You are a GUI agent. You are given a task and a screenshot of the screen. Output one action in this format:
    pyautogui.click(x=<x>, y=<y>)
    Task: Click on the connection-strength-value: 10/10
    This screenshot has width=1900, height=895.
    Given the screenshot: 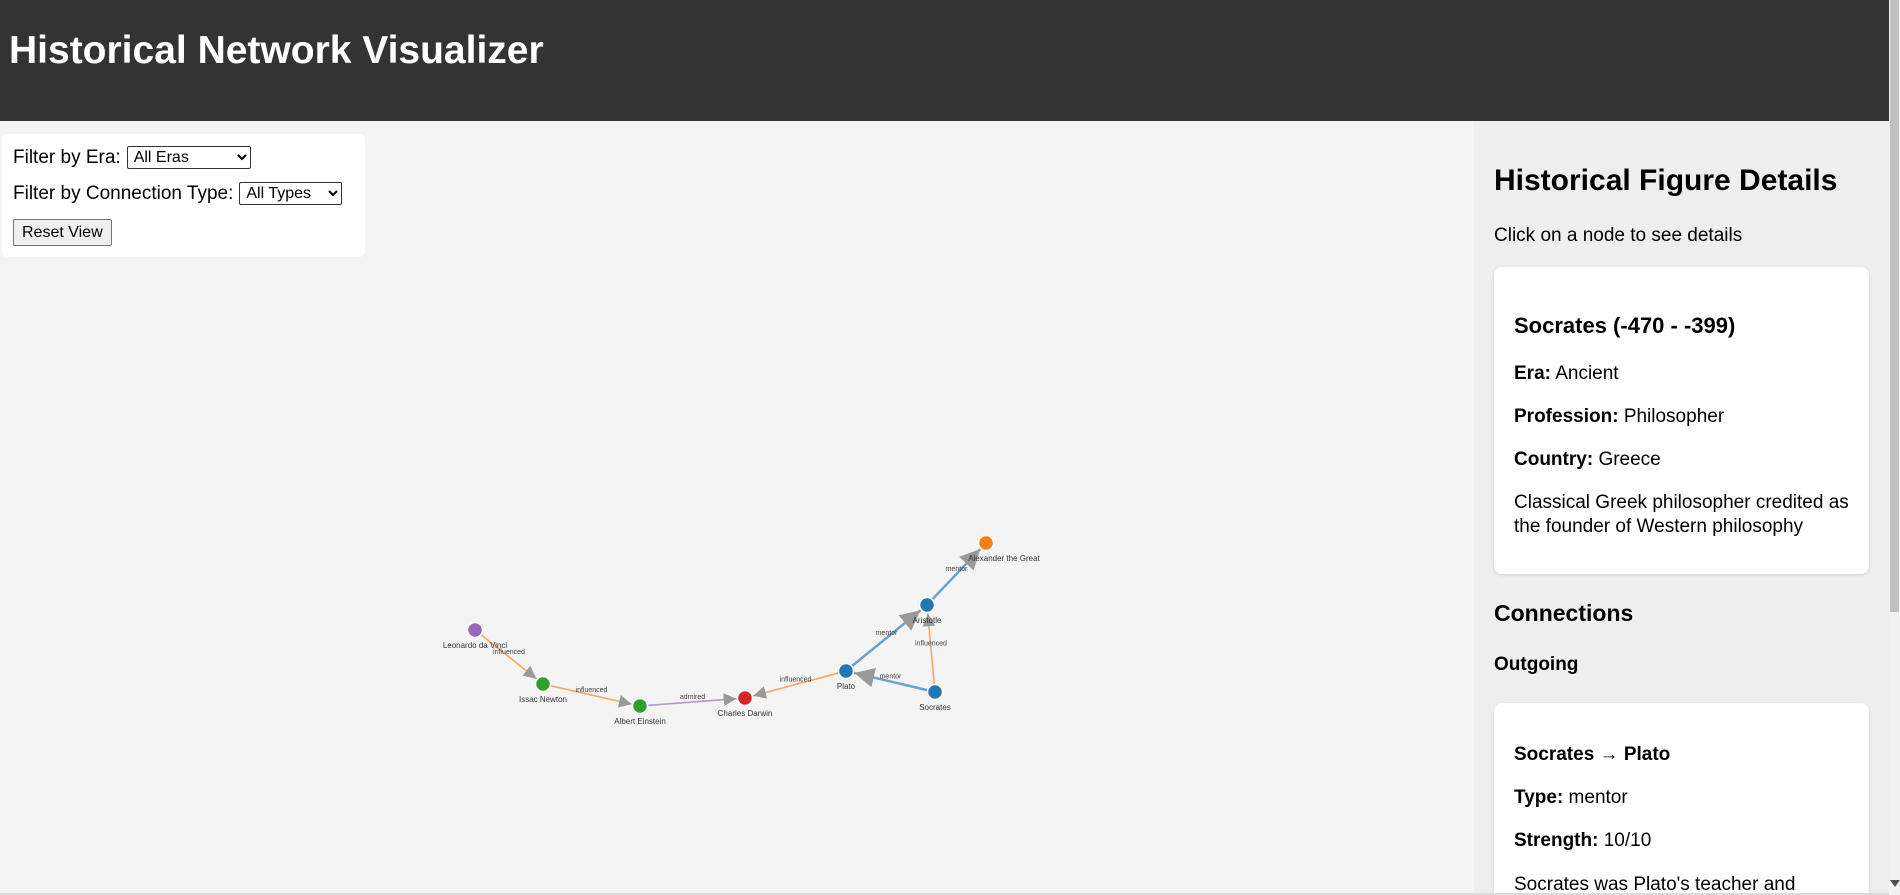 What is the action you would take?
    pyautogui.click(x=1627, y=840)
    